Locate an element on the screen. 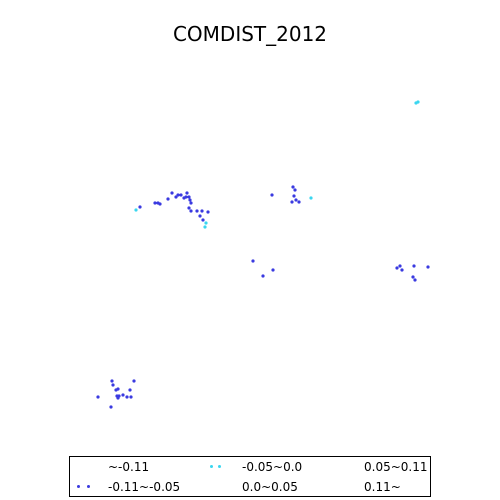 The width and height of the screenshot is (500, 500). legend-label-5: 0.05~0.11 is located at coordinates (396, 467).